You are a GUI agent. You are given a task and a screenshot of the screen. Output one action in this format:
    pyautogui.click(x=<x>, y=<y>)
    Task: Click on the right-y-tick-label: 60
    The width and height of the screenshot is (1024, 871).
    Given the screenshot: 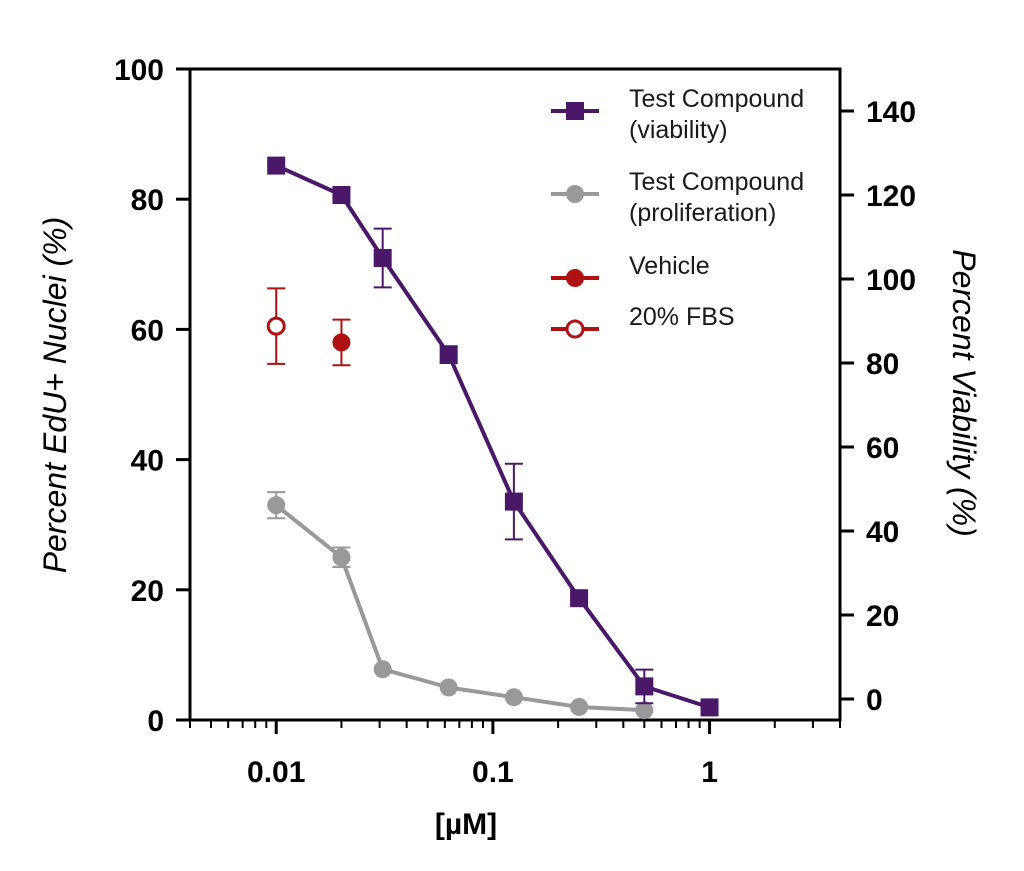 What is the action you would take?
    pyautogui.click(x=882, y=448)
    